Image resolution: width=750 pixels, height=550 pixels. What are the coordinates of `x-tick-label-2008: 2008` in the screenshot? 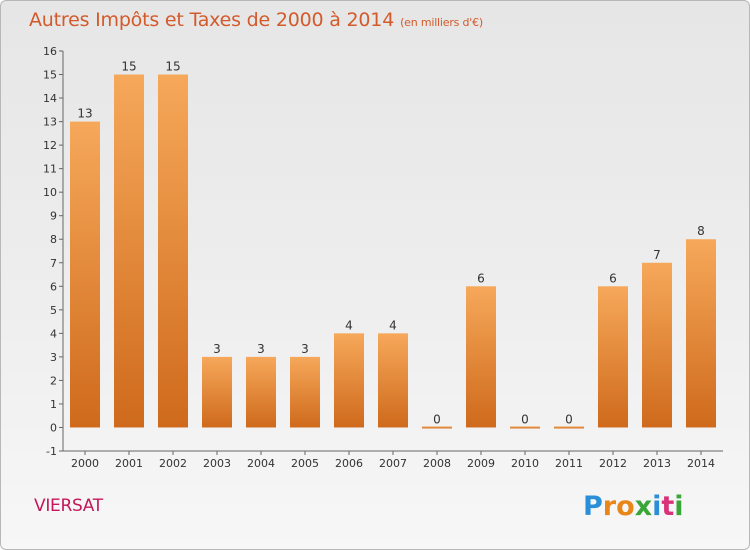 It's located at (437, 463).